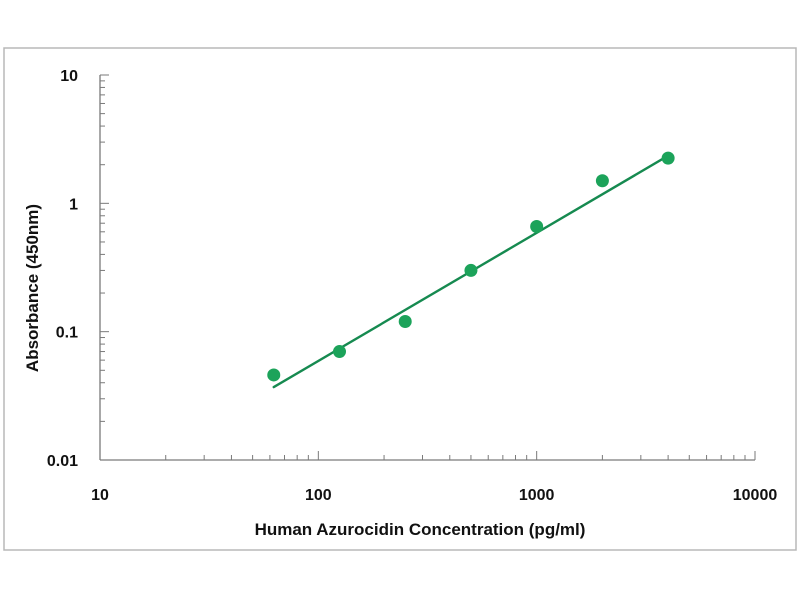 The width and height of the screenshot is (800, 600). I want to click on x-tick-label: 10, so click(100, 495).